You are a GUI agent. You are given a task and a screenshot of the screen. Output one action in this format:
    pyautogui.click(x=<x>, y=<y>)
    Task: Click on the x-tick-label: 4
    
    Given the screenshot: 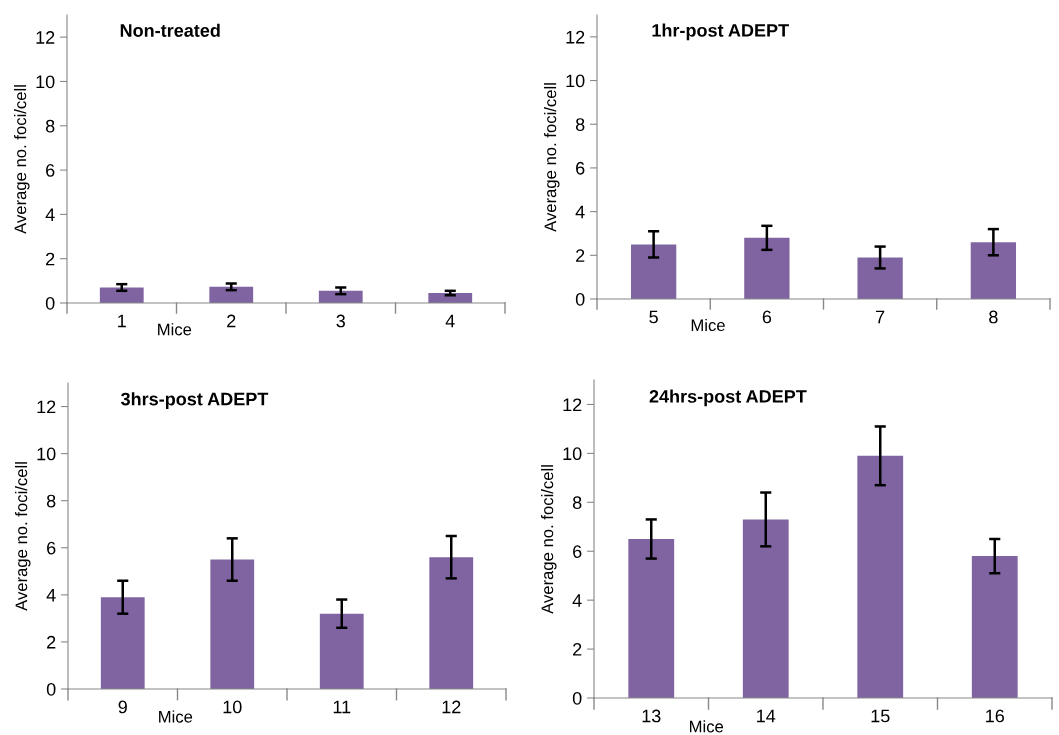 What is the action you would take?
    pyautogui.click(x=450, y=321)
    